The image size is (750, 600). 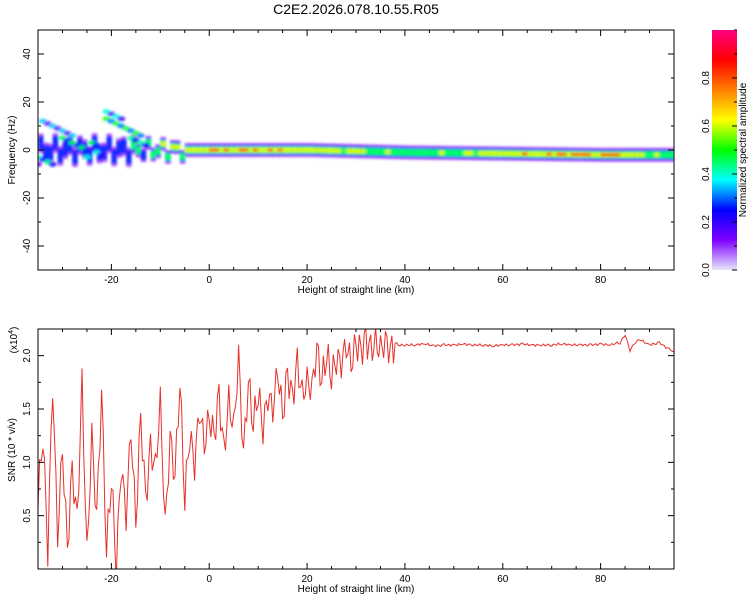 What do you see at coordinates (405, 579) in the screenshot?
I see `snr-x-tick-label: 40` at bounding box center [405, 579].